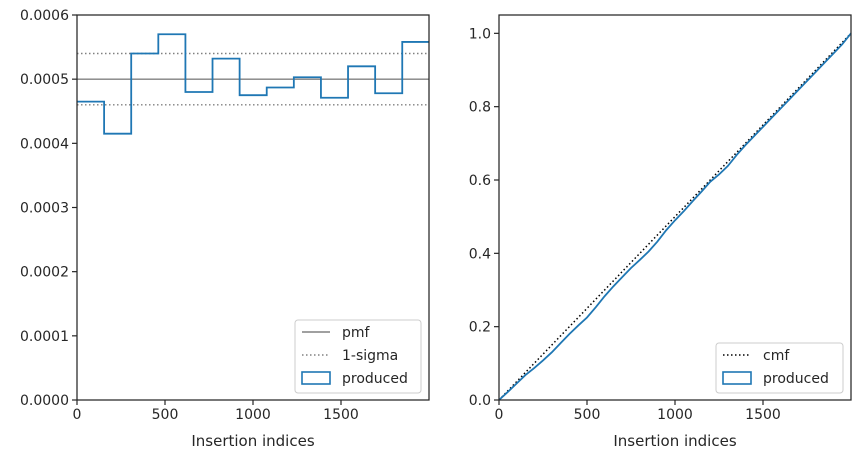 The image size is (861, 459). I want to click on y-tick-label: 0.4, so click(480, 254).